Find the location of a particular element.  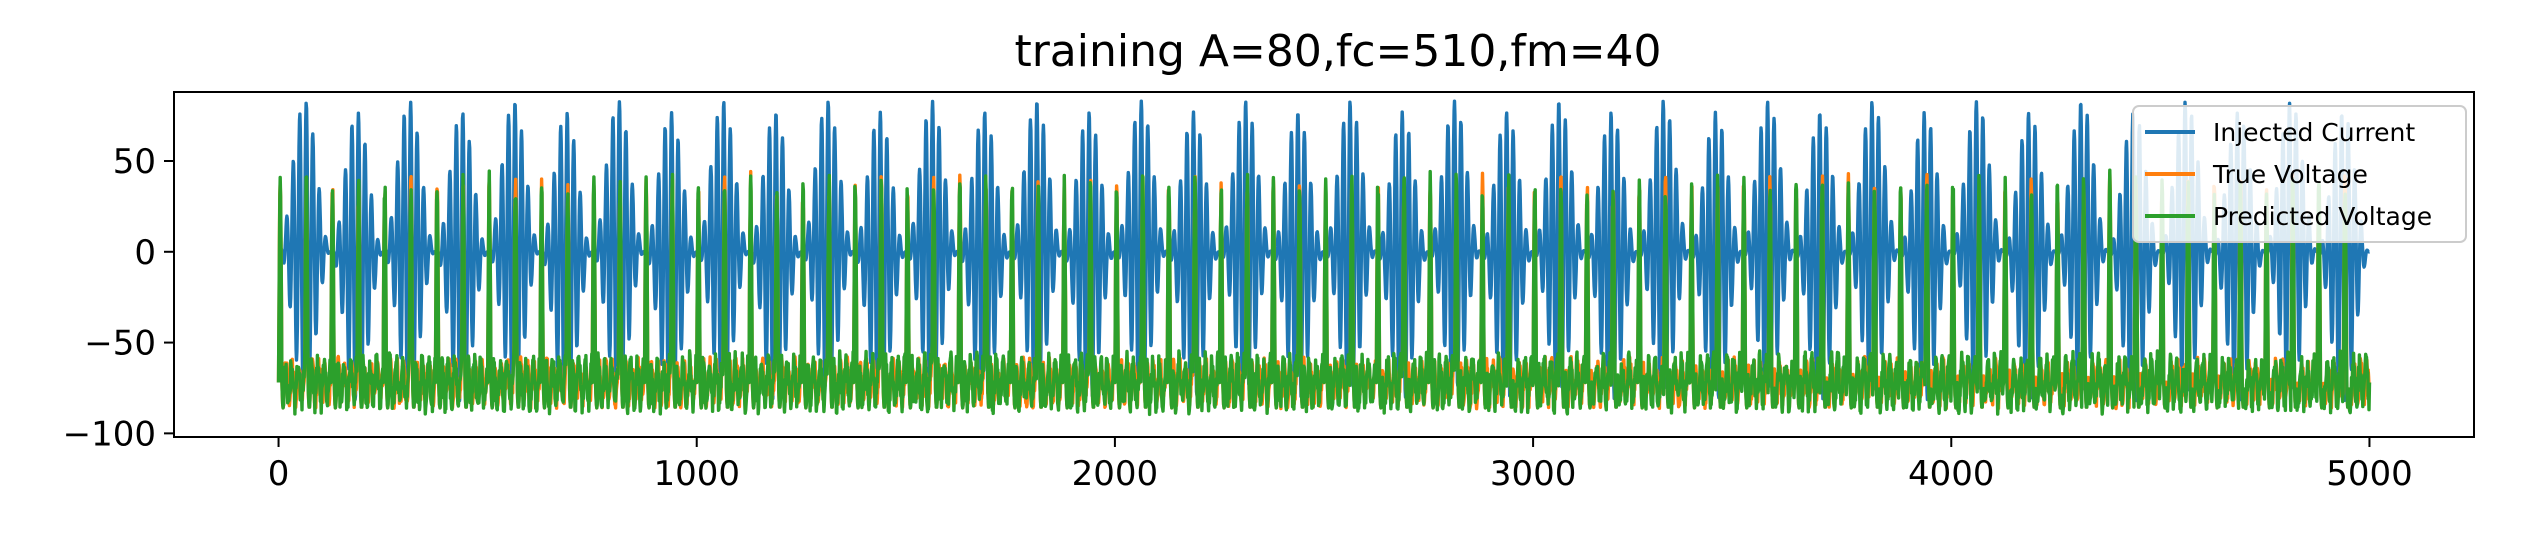

x-tick-label: 3000 is located at coordinates (1533, 474).